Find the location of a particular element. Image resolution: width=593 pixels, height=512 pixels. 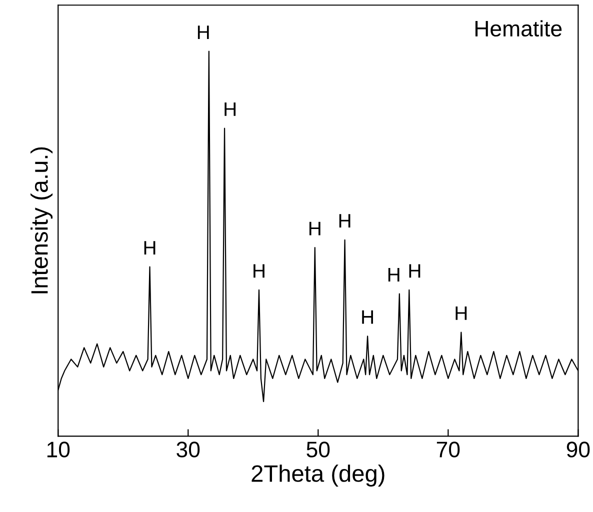

text: Hematite is located at coordinates (518, 28).